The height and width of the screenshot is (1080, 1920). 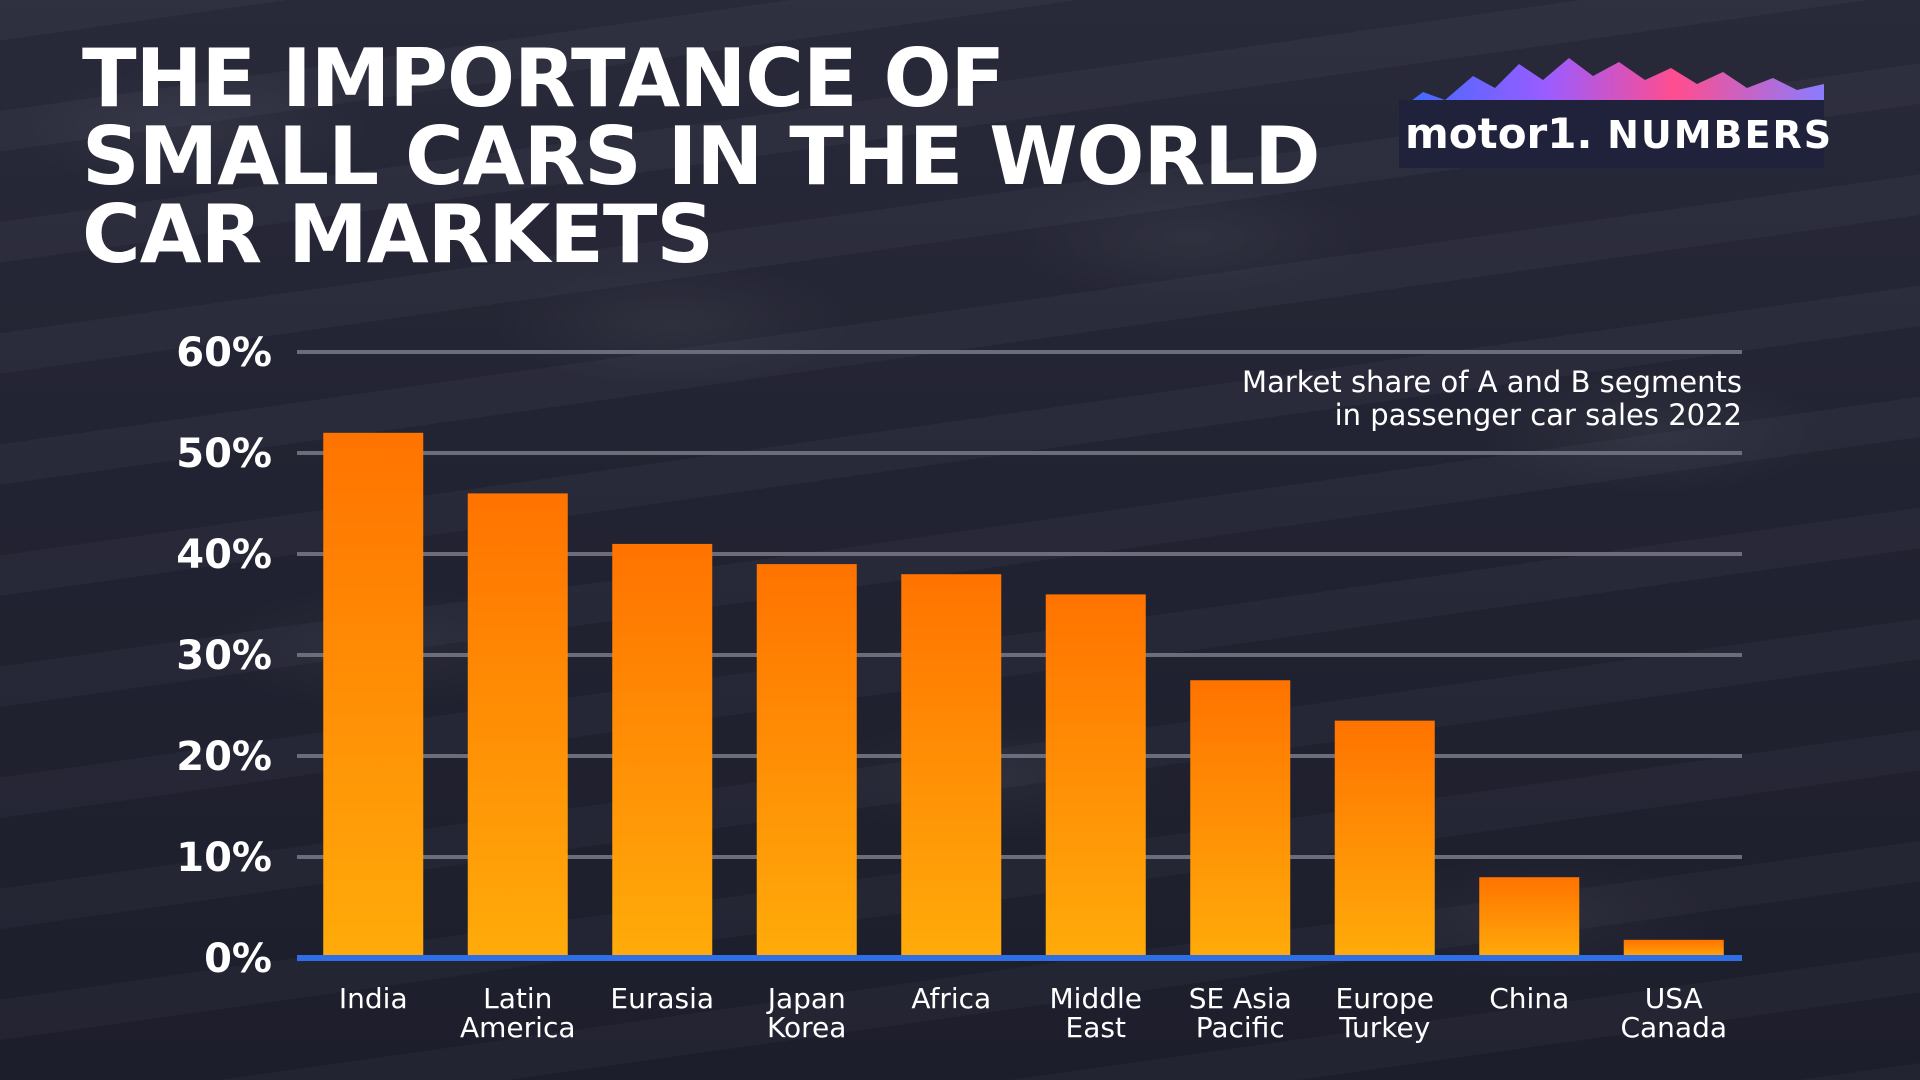 What do you see at coordinates (224, 353) in the screenshot?
I see `y-tick-label: 60%` at bounding box center [224, 353].